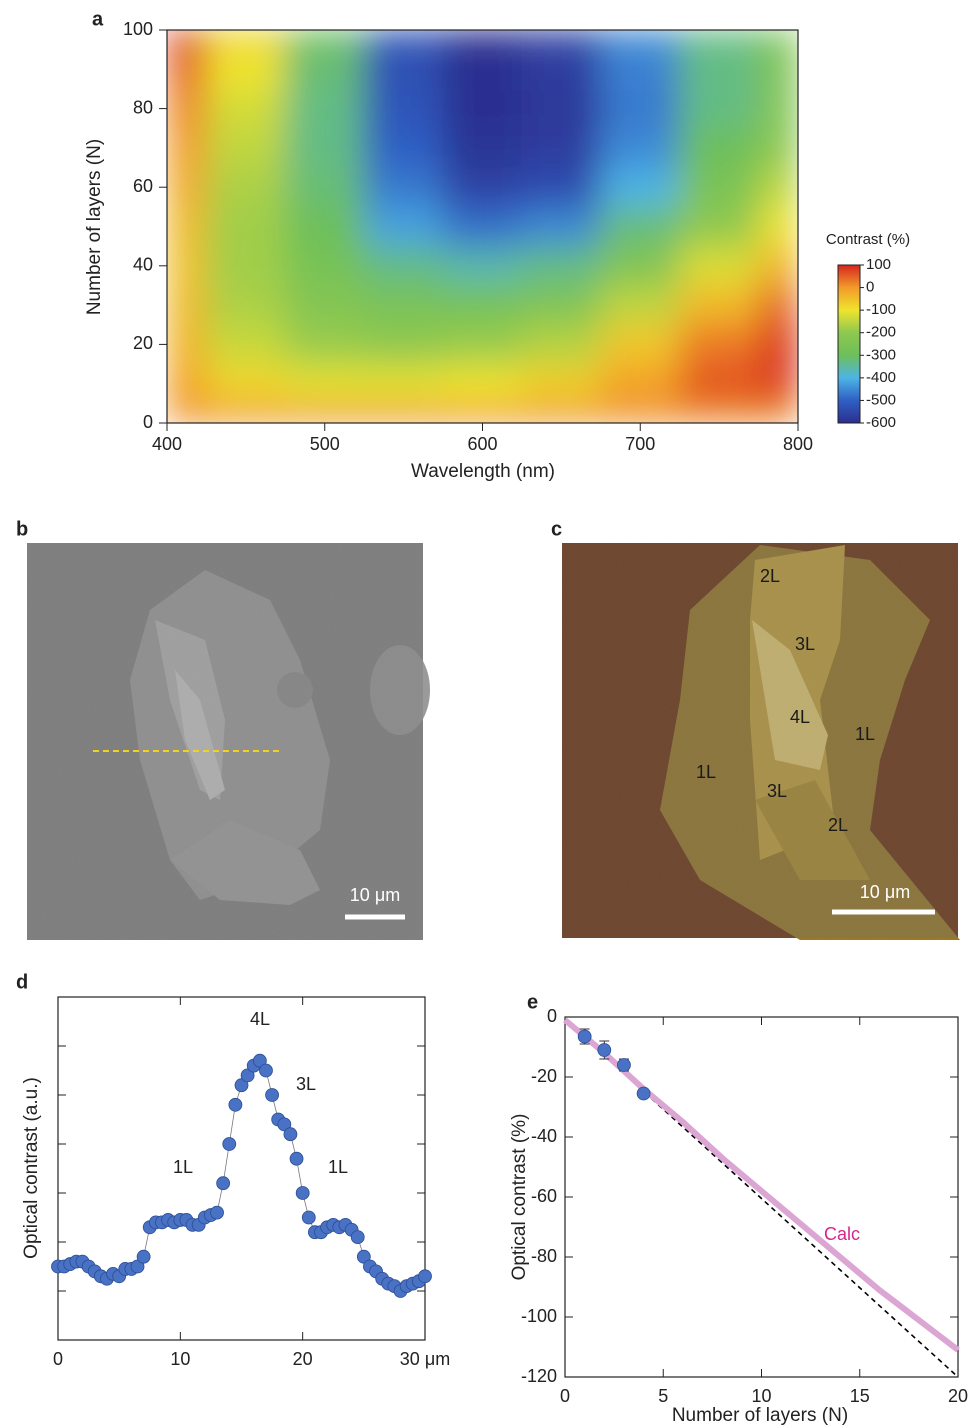 This screenshot has width=976, height=1428. Describe the element at coordinates (640, 444) in the screenshot. I see `x-tick-label: 700` at that location.